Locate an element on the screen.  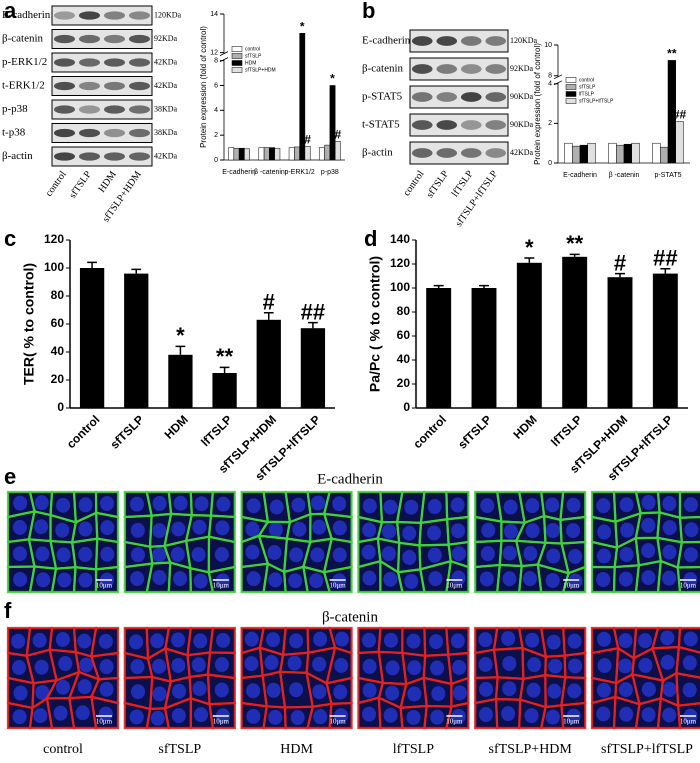
panel-label: c is located at coordinates (10, 238).